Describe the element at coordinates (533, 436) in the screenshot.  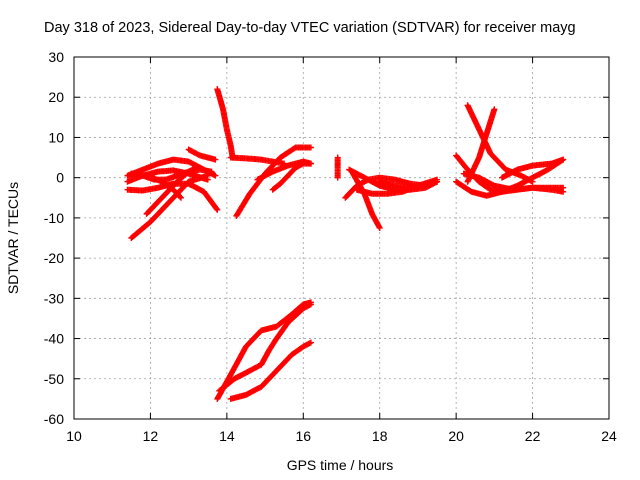
I see `x-tick-label: 22` at that location.